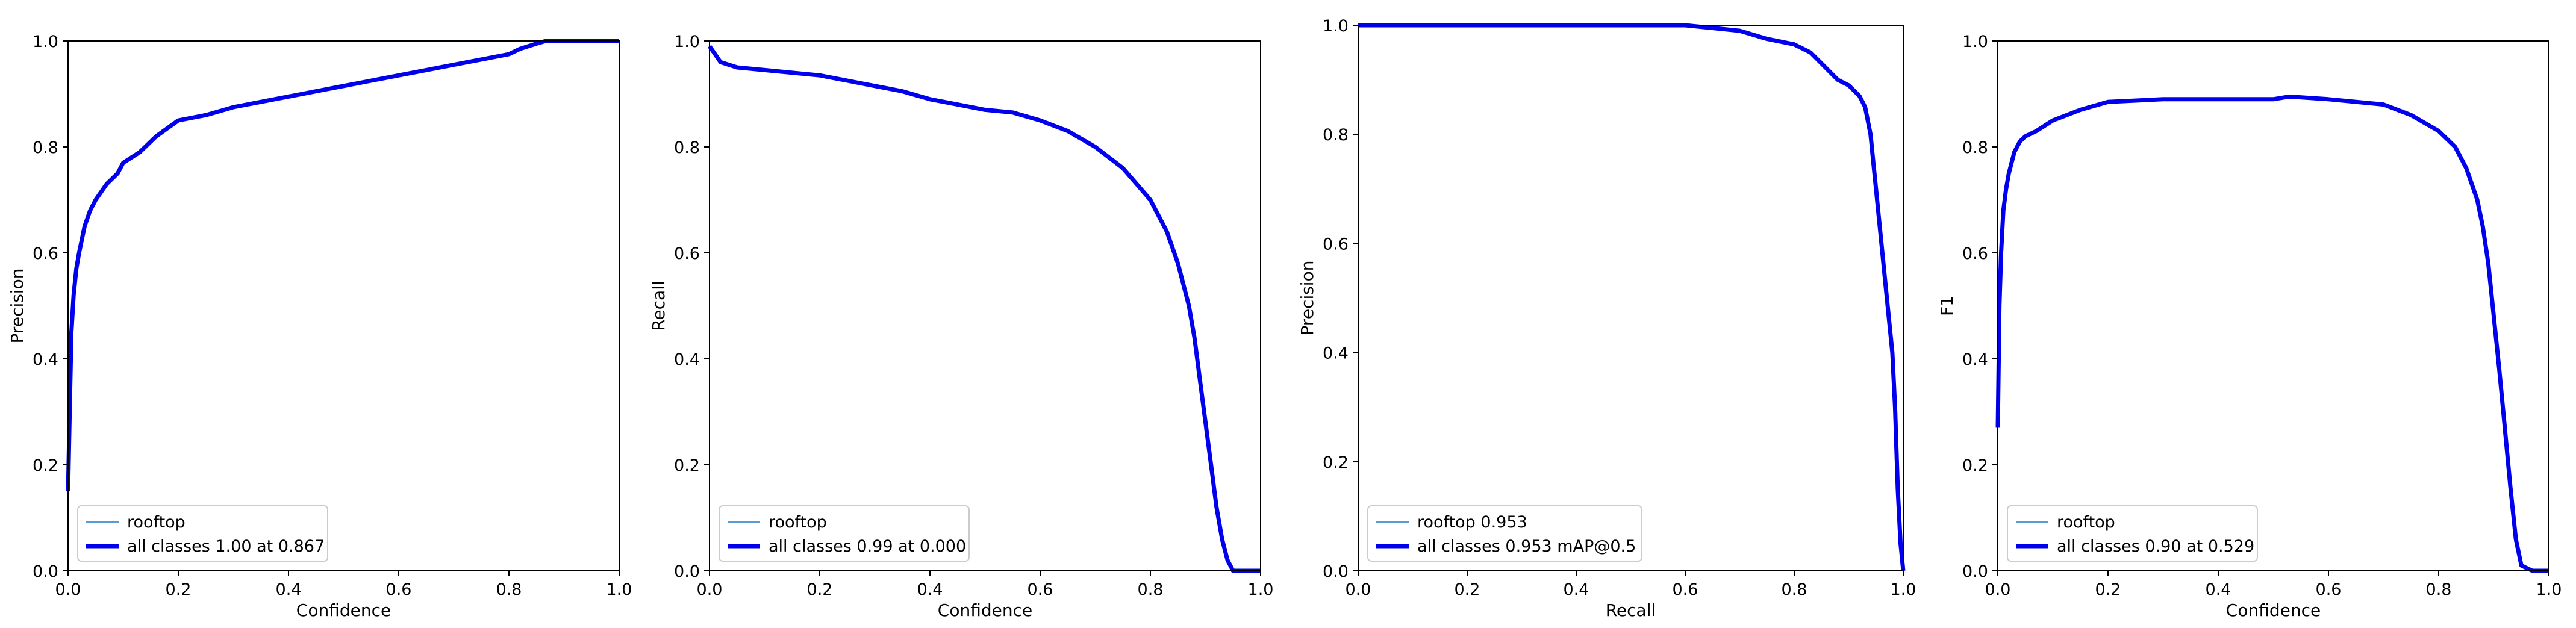 Image resolution: width=2576 pixels, height=628 pixels. I want to click on legend: rooftop 0.953 all classes 0.953 mAP@0.5, so click(1504, 533).